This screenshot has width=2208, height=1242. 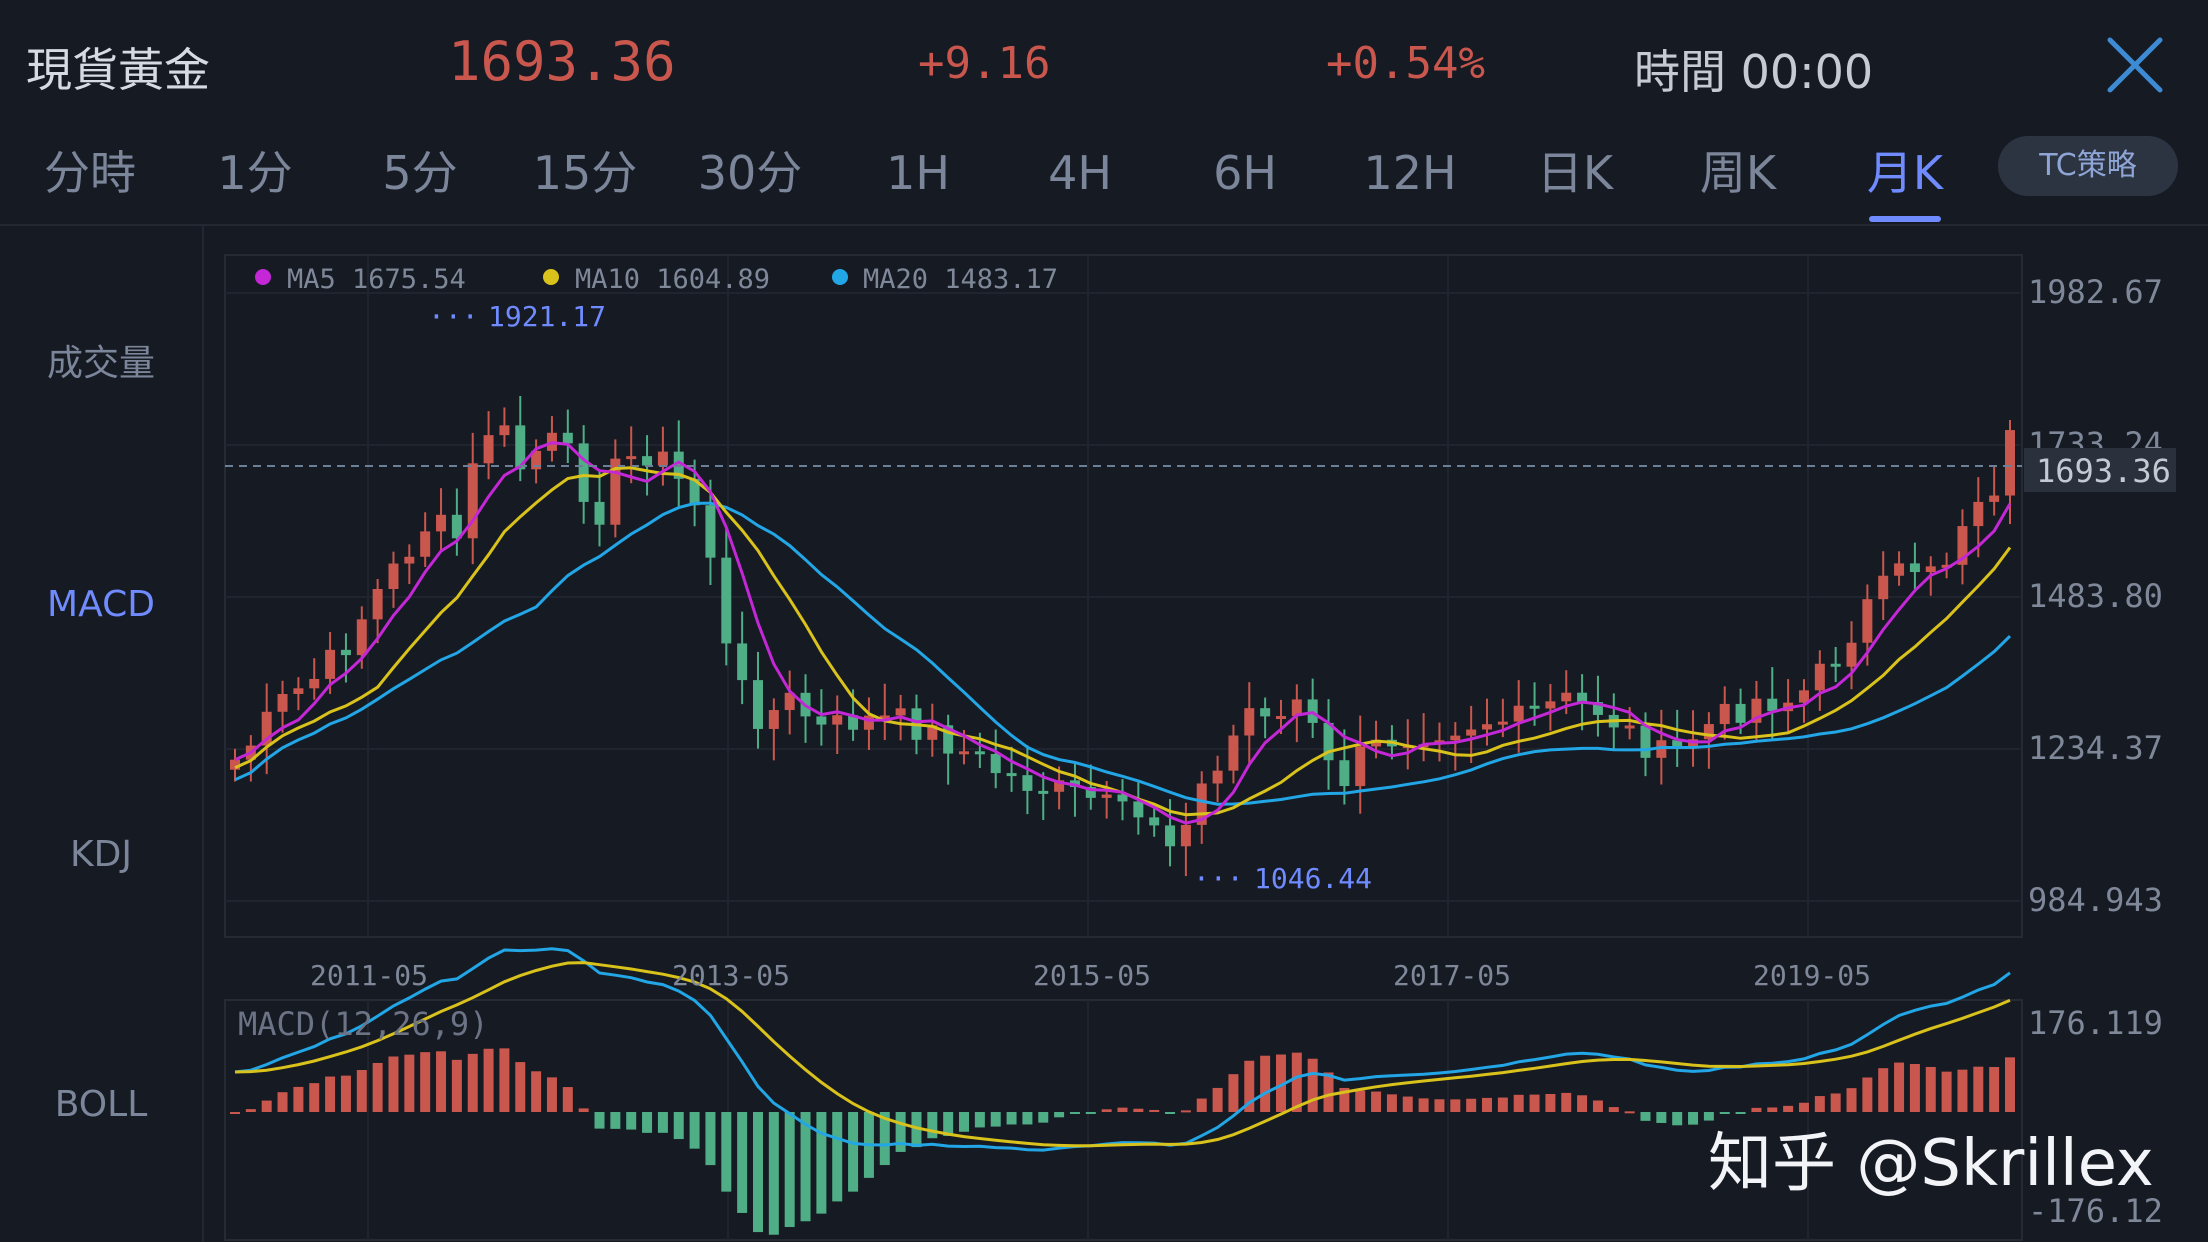 What do you see at coordinates (1122, 1054) in the screenshot?
I see `macd-dea-line` at bounding box center [1122, 1054].